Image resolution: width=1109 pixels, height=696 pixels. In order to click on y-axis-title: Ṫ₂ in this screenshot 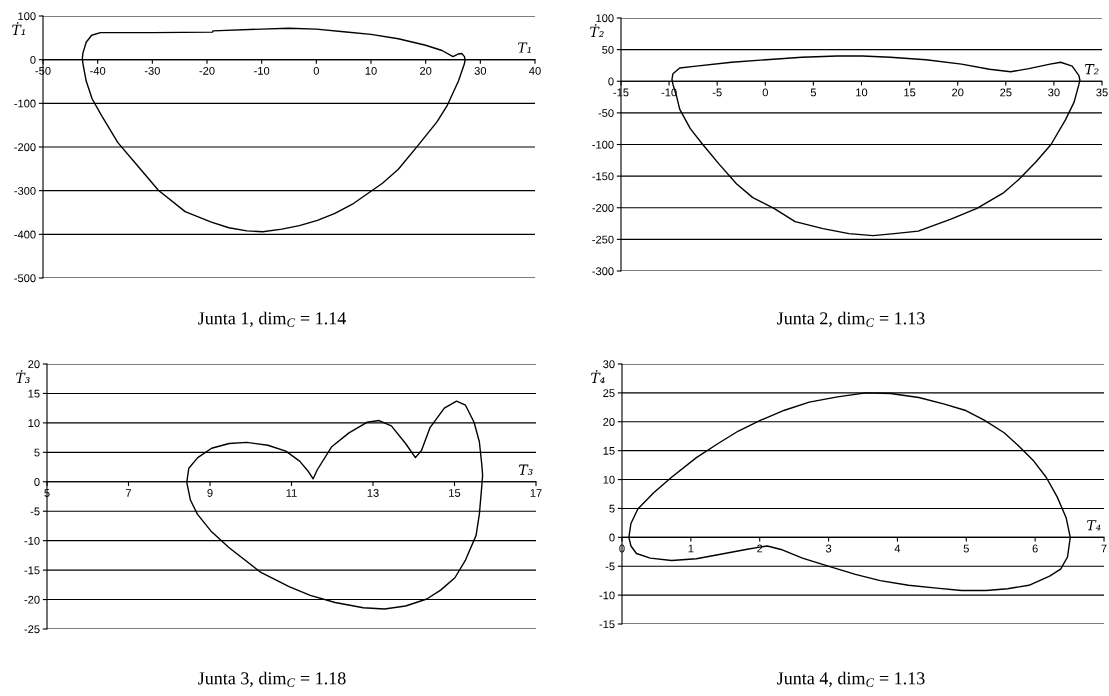, I will do `click(597, 30)`.